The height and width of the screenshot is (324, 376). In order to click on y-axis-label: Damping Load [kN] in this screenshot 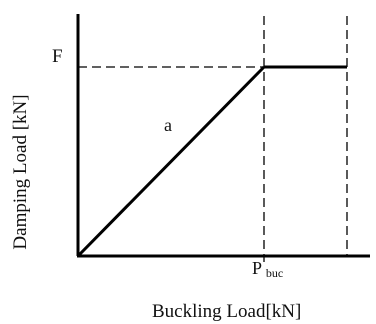, I will do `click(20, 171)`.